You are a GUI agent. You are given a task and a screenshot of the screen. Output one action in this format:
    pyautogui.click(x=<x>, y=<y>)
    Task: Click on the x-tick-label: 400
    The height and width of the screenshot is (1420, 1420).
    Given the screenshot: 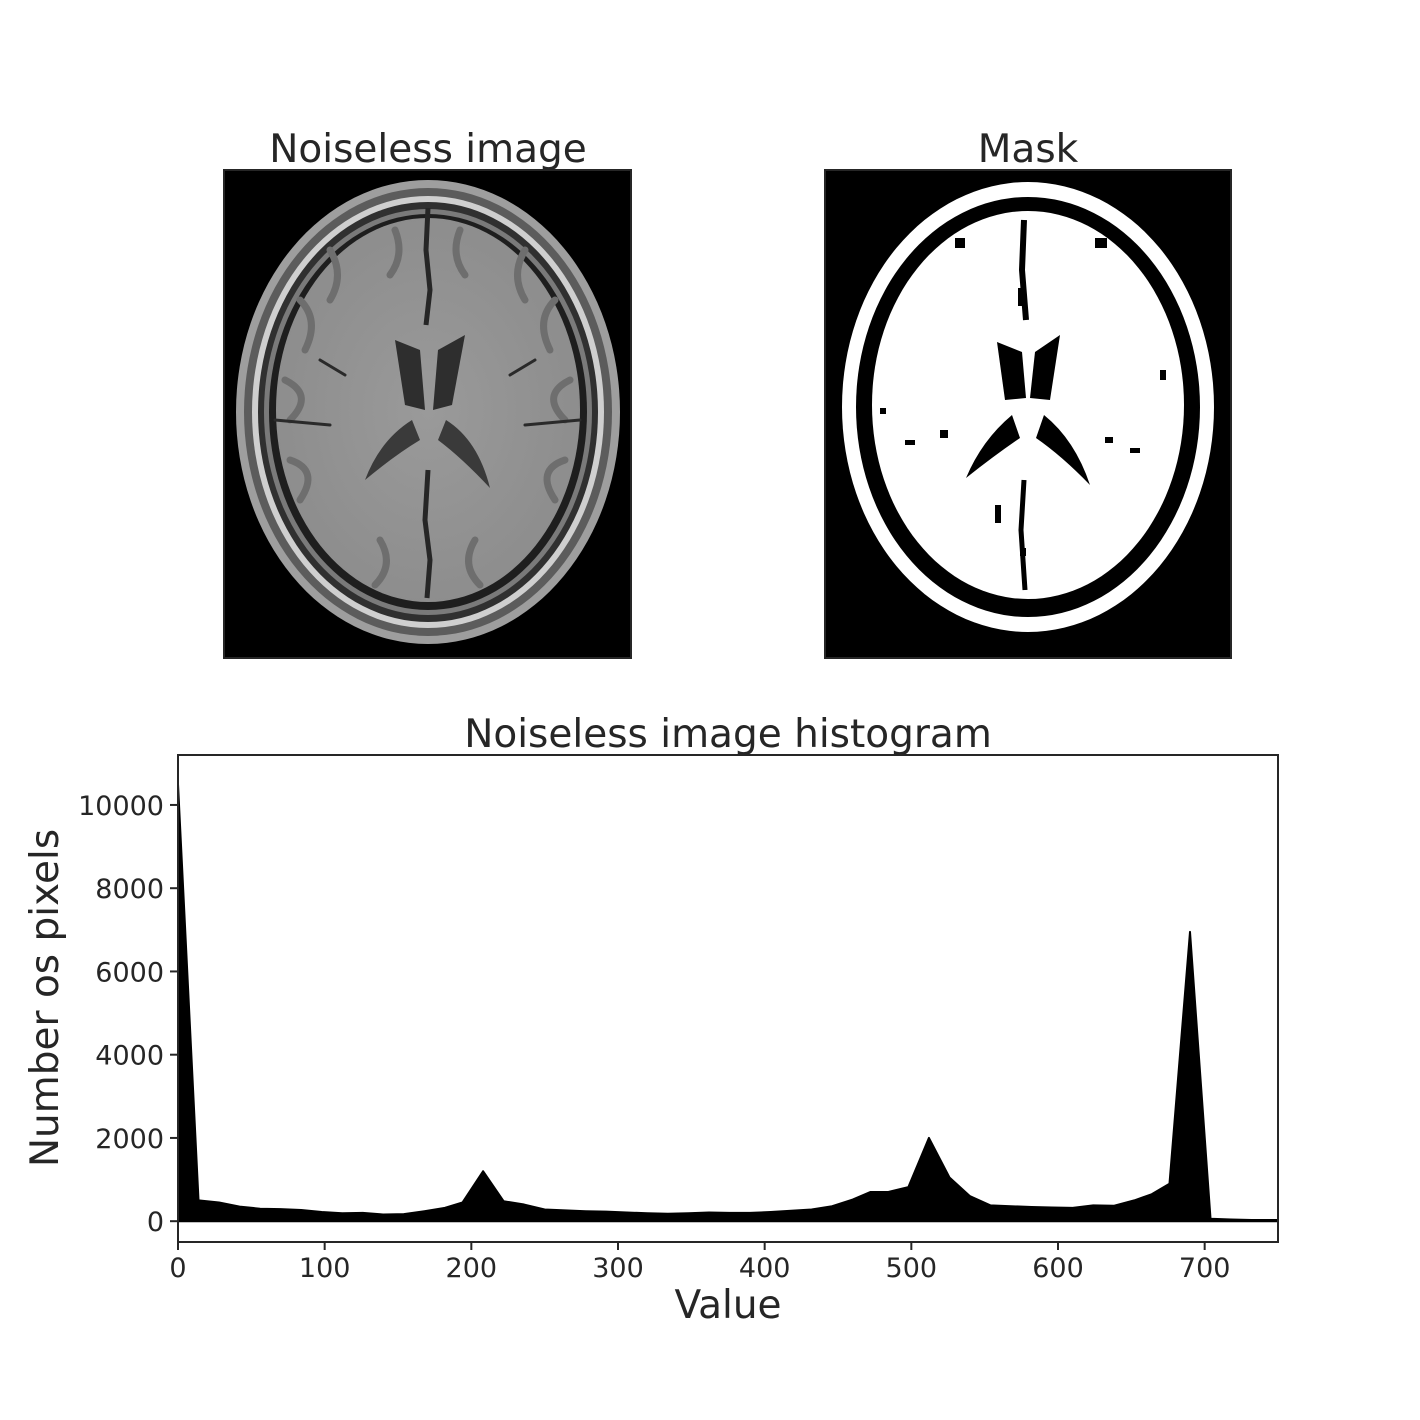 What is the action you would take?
    pyautogui.click(x=765, y=1268)
    